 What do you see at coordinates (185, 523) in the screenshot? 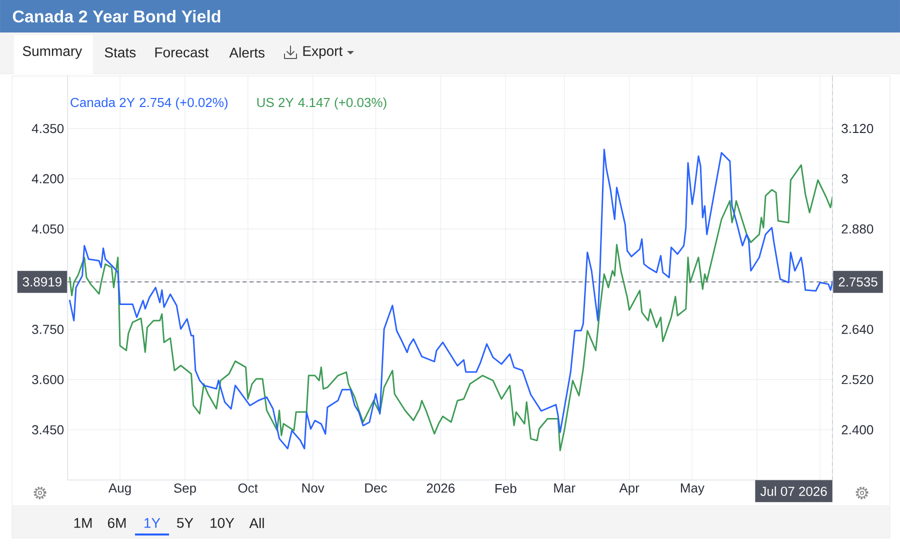
I see `text: 5Y` at bounding box center [185, 523].